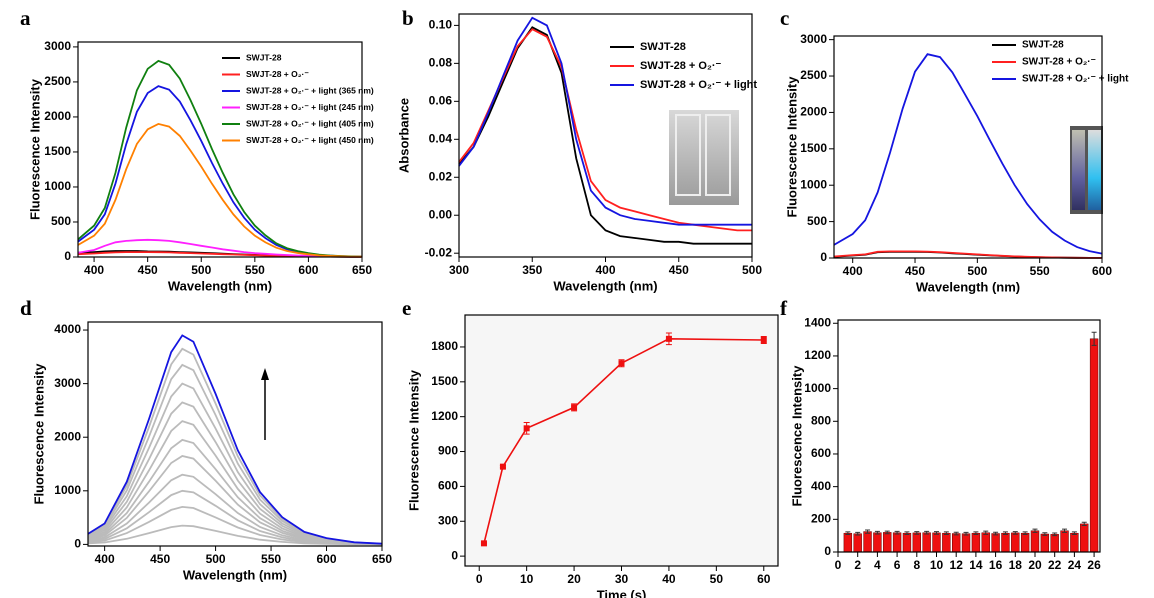 The height and width of the screenshot is (598, 1154). I want to click on panel-label: a, so click(25, 18).